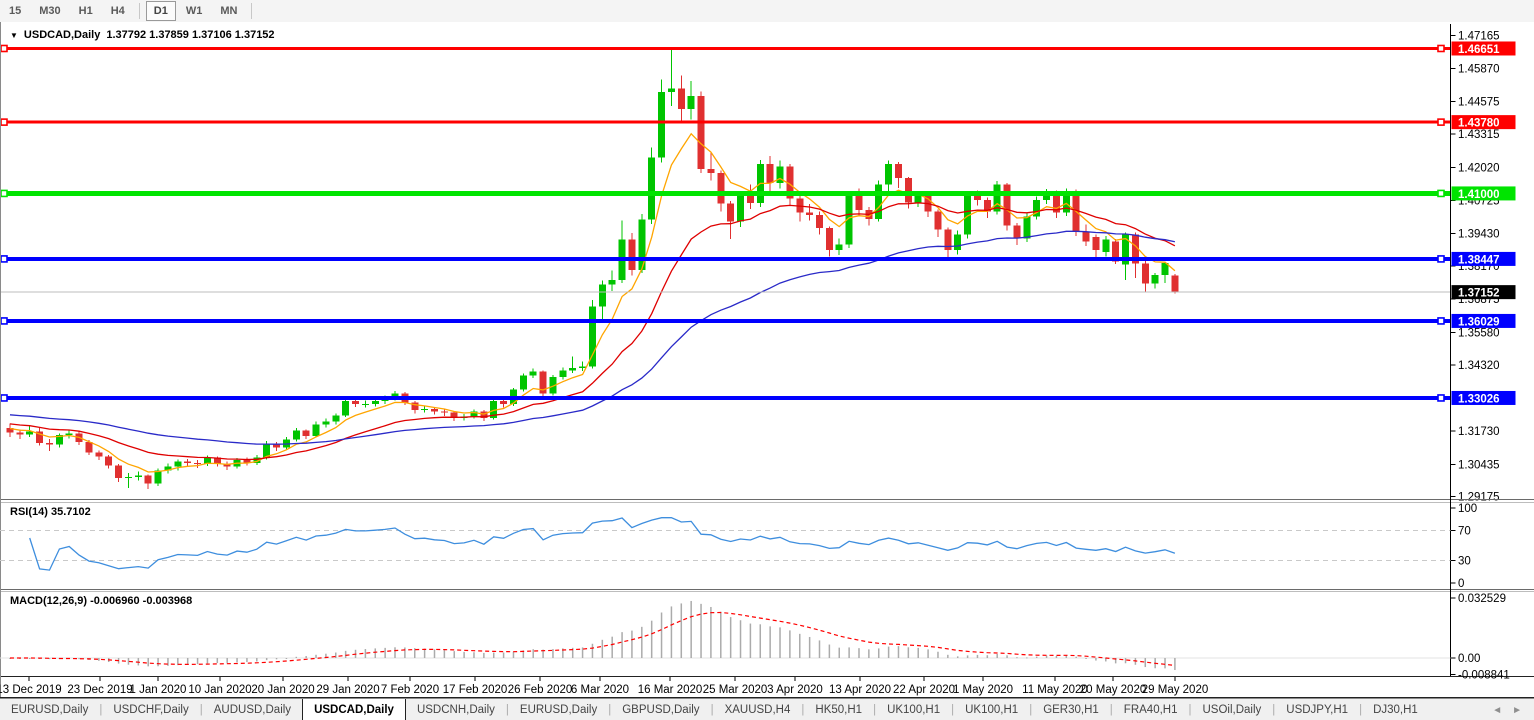 This screenshot has width=1534, height=720. What do you see at coordinates (670, 690) in the screenshot?
I see `date-tick-label: 16 Mar 2020` at bounding box center [670, 690].